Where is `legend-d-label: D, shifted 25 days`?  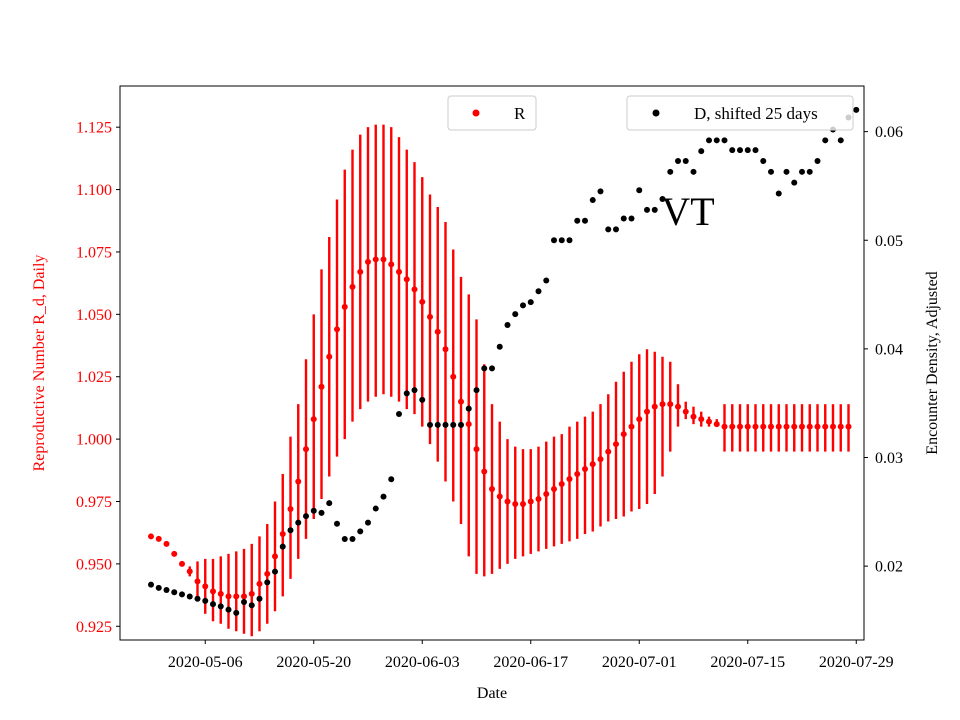
legend-d-label: D, shifted 25 days is located at coordinates (756, 113).